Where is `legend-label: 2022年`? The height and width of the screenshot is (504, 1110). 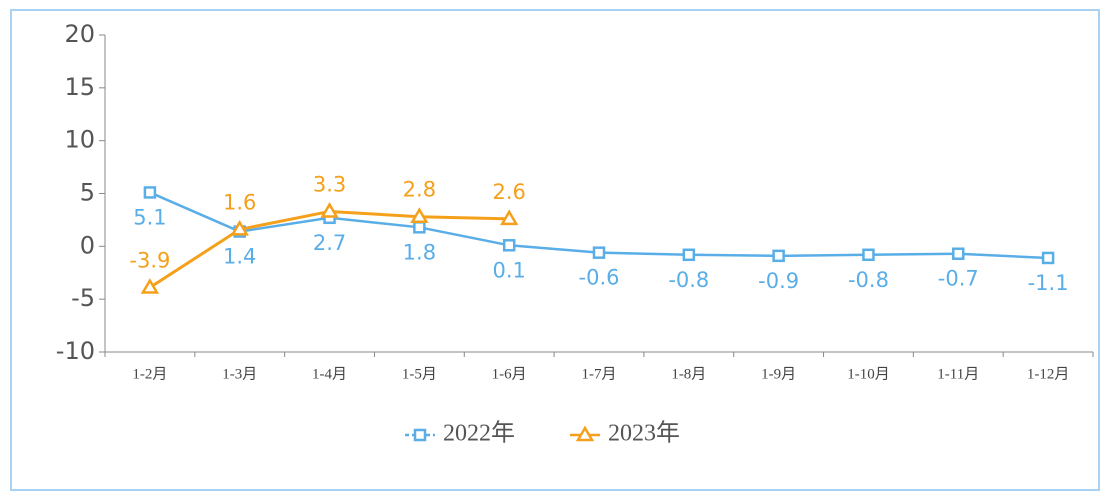
legend-label: 2022年 is located at coordinates (479, 433).